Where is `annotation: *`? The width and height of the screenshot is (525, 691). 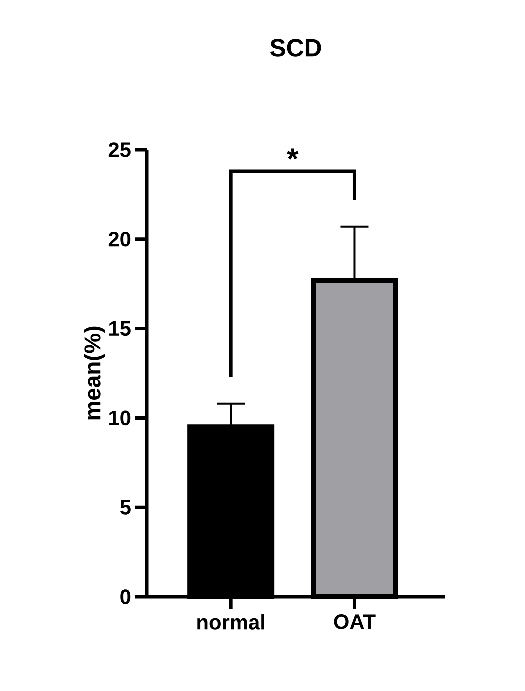
annotation: * is located at coordinates (293, 154).